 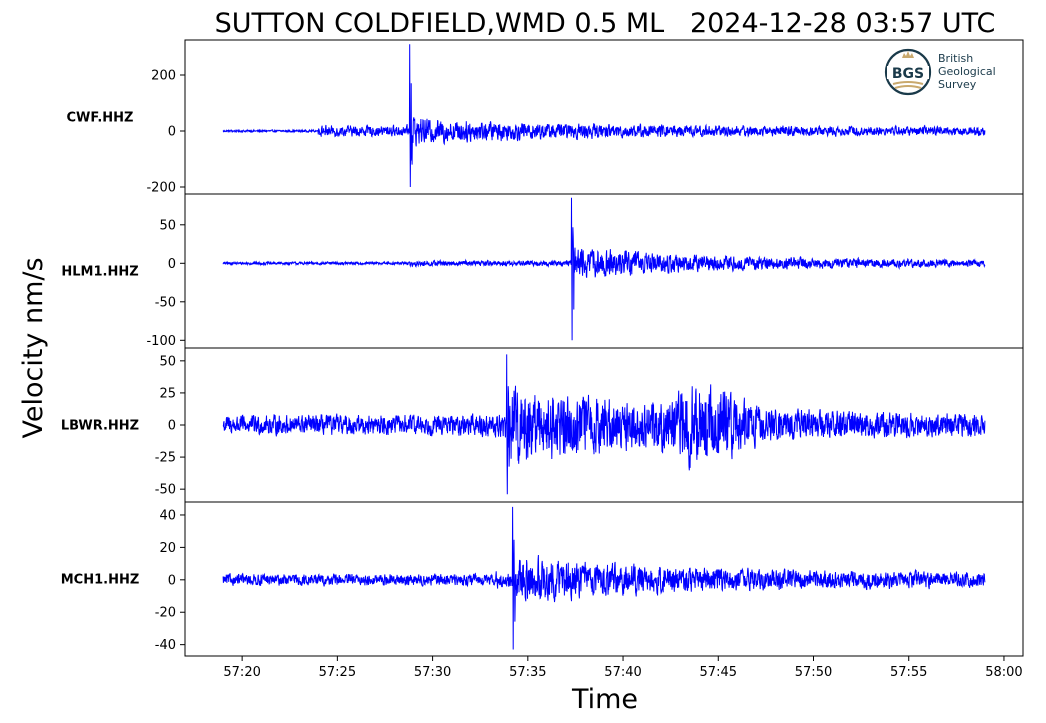 What do you see at coordinates (100, 426) in the screenshot?
I see `station-label: LBWR.HHZ` at bounding box center [100, 426].